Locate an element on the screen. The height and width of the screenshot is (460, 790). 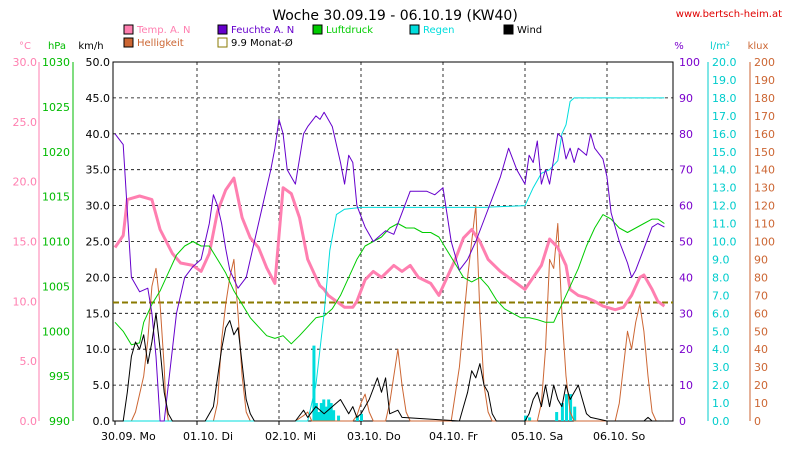
x-tick-label: 06.10. So is located at coordinates (619, 436).